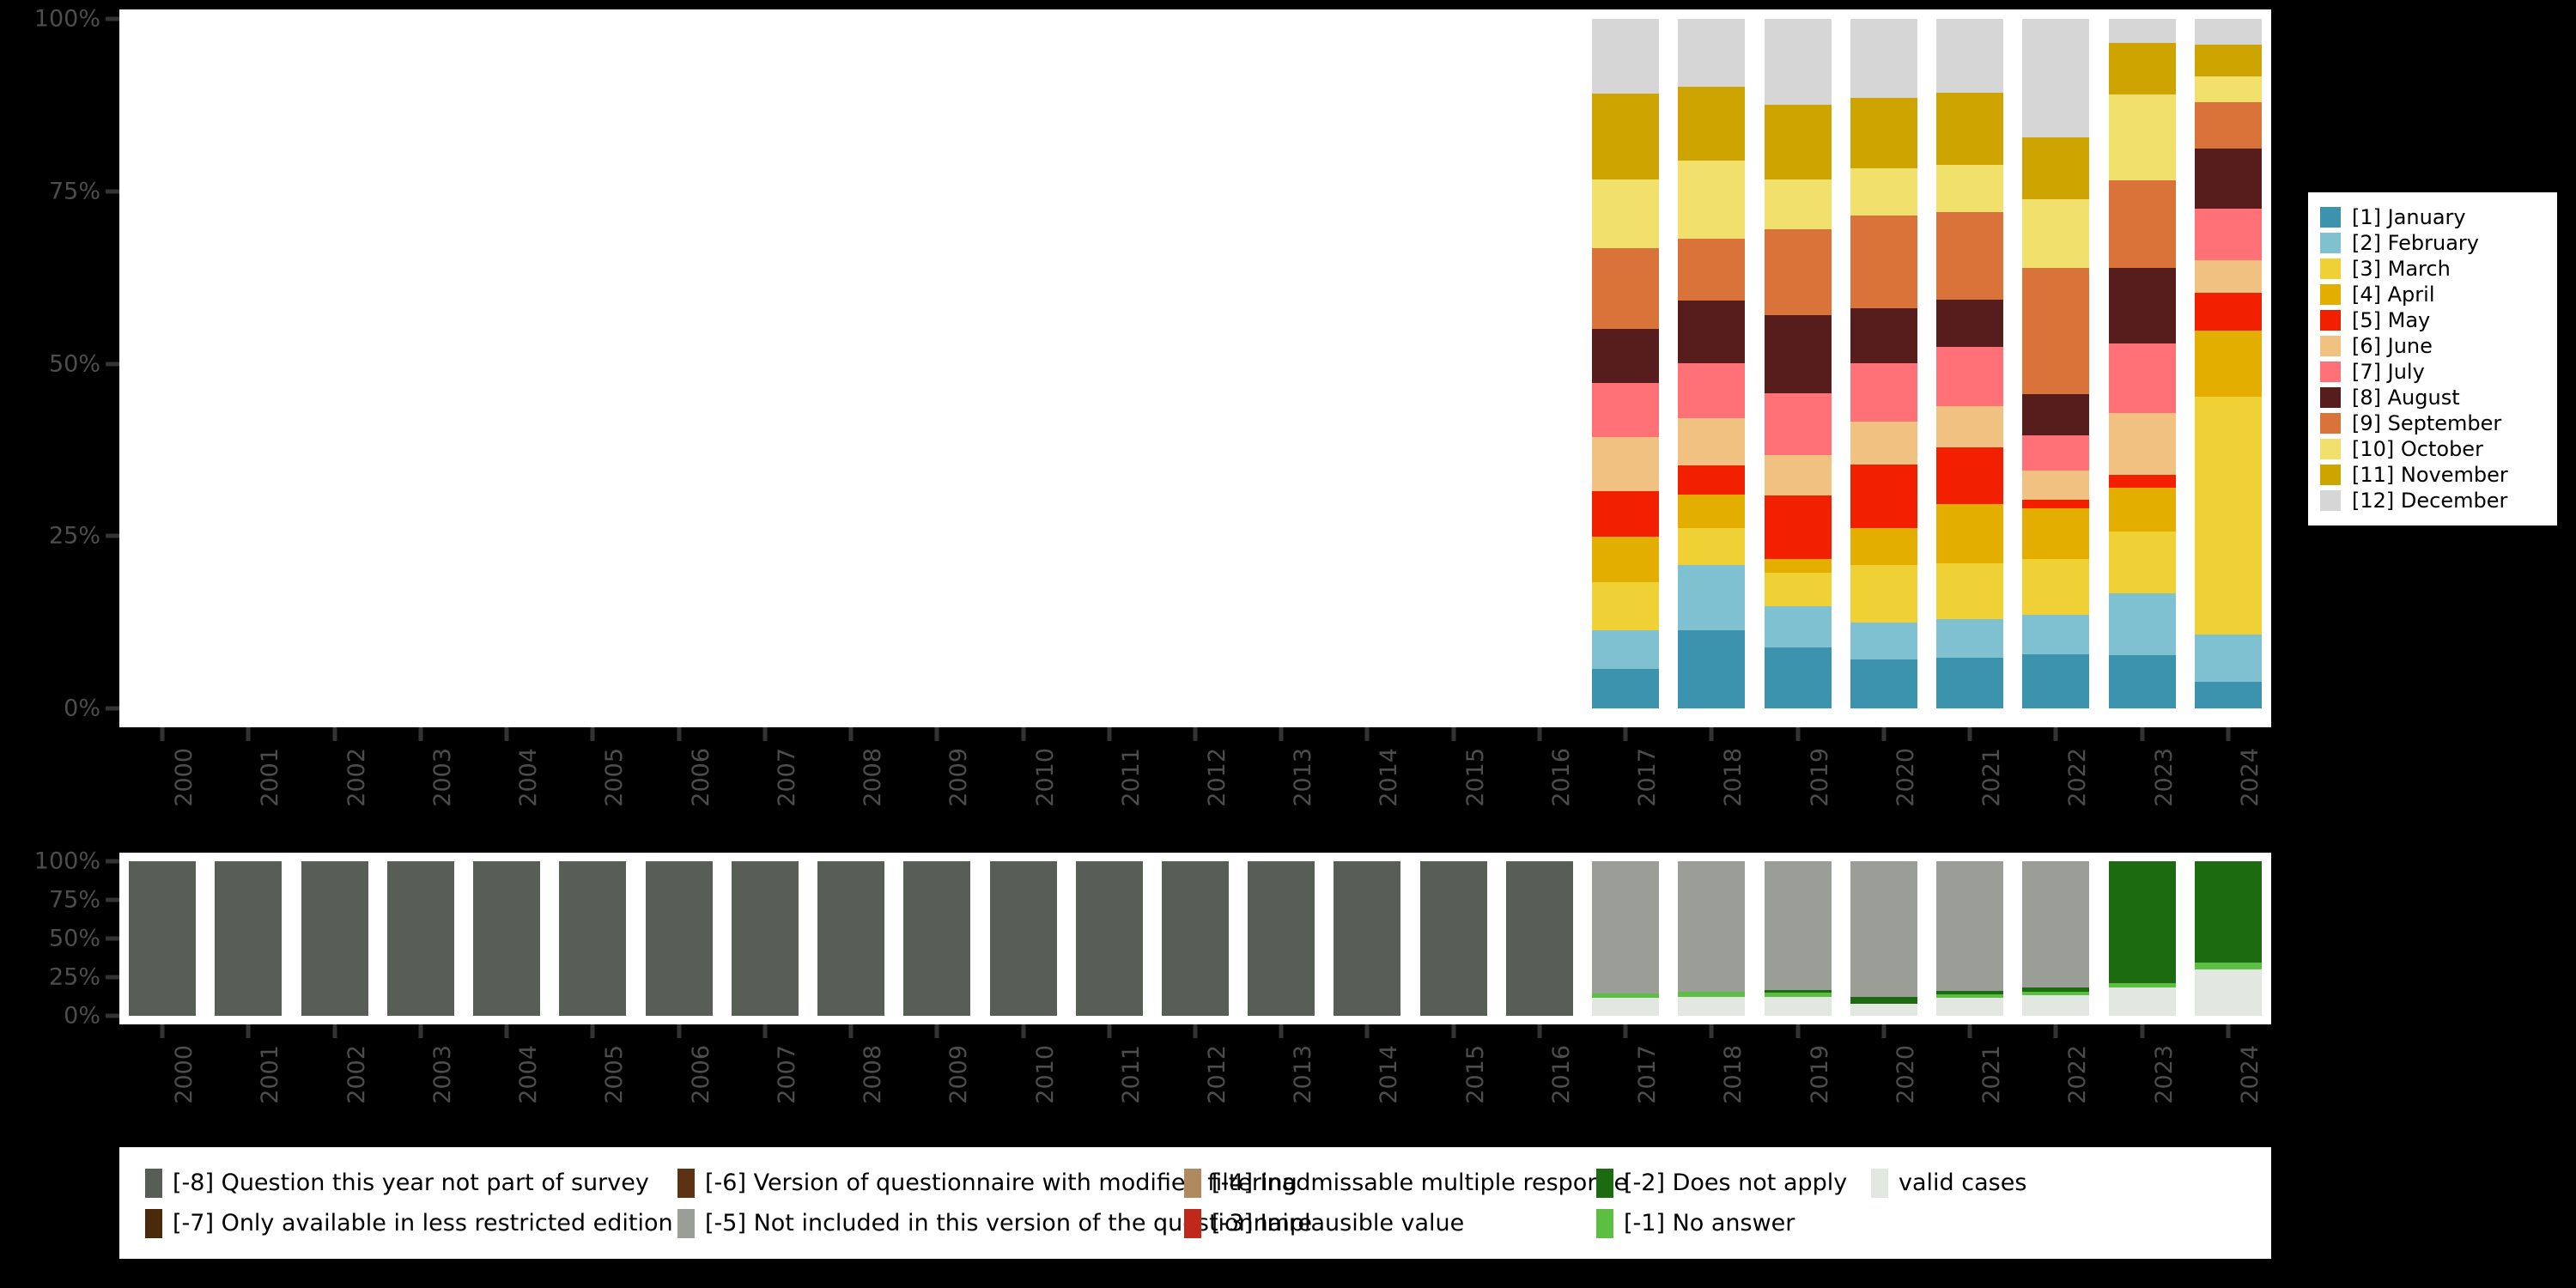  Describe the element at coordinates (873, 777) in the screenshot. I see `main-x-tick-label: 2008` at that location.